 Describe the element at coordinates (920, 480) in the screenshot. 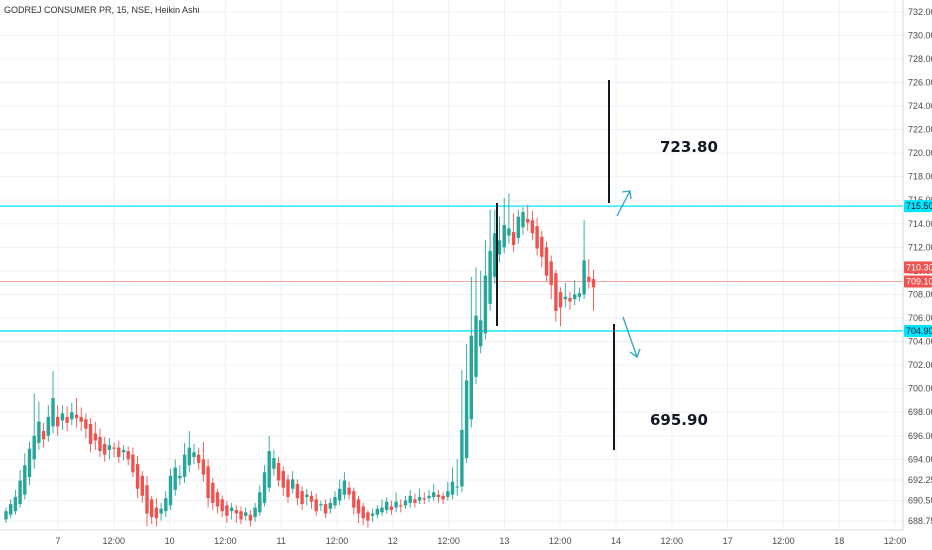

I see `y-tick-label: 692.25` at that location.